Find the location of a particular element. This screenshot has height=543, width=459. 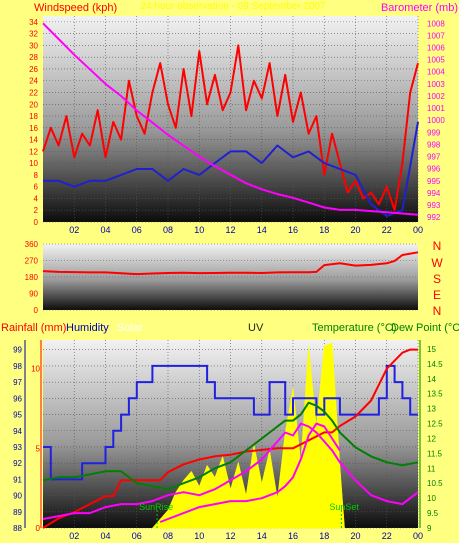

barometer-tick-label: 1002 is located at coordinates (436, 96).